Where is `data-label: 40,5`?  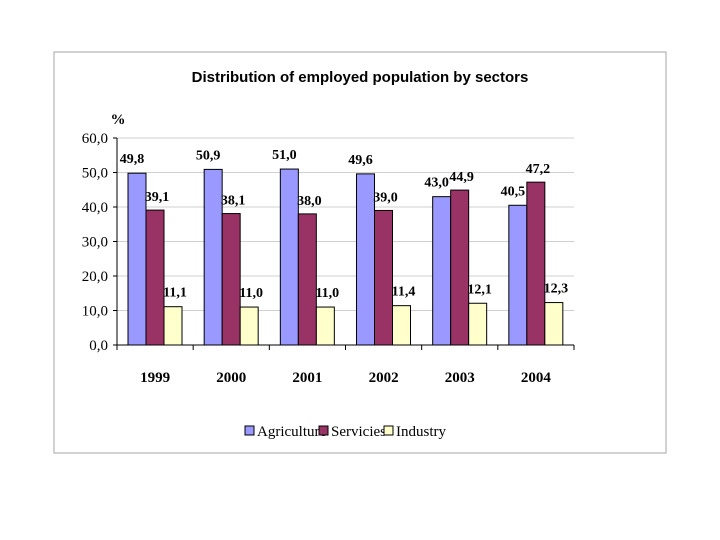 data-label: 40,5 is located at coordinates (513, 191).